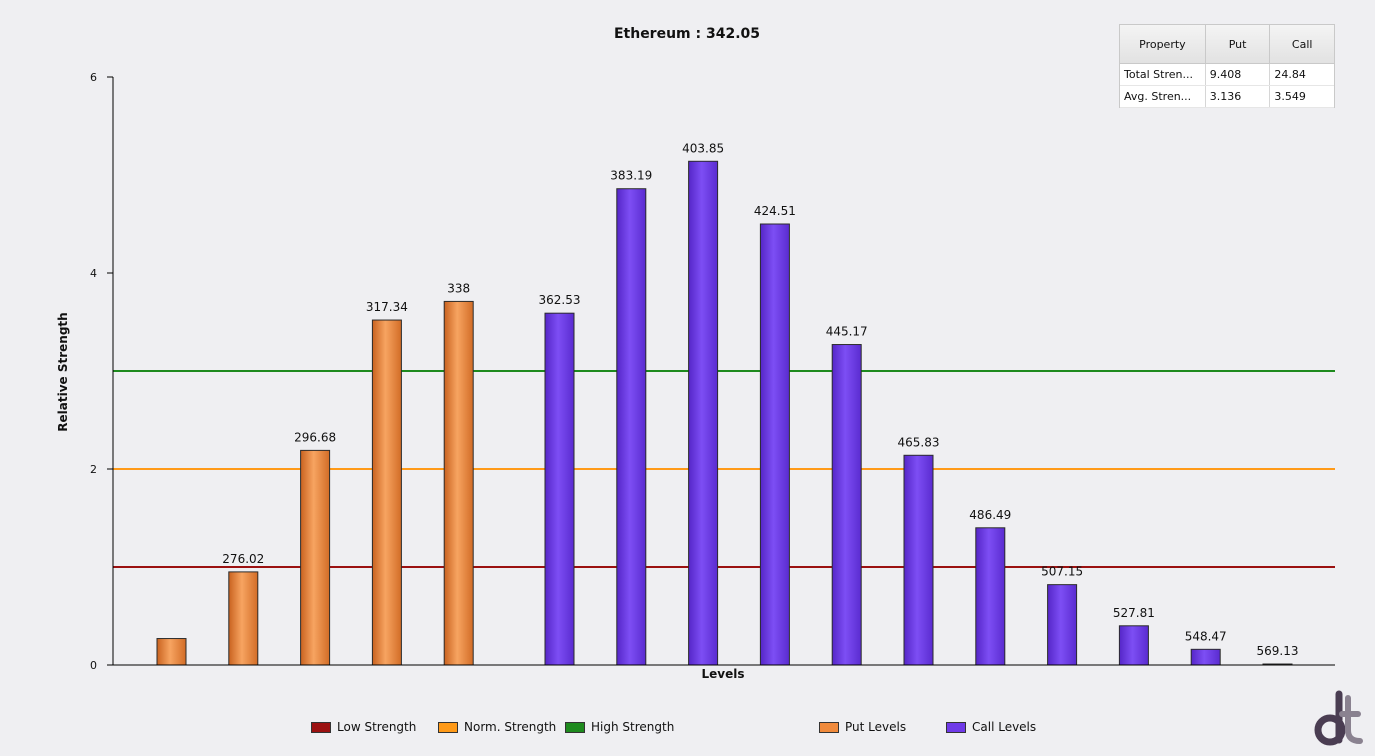 This screenshot has height=756, width=1375. What do you see at coordinates (1278, 651) in the screenshot?
I see `bar-label: 569.13` at bounding box center [1278, 651].